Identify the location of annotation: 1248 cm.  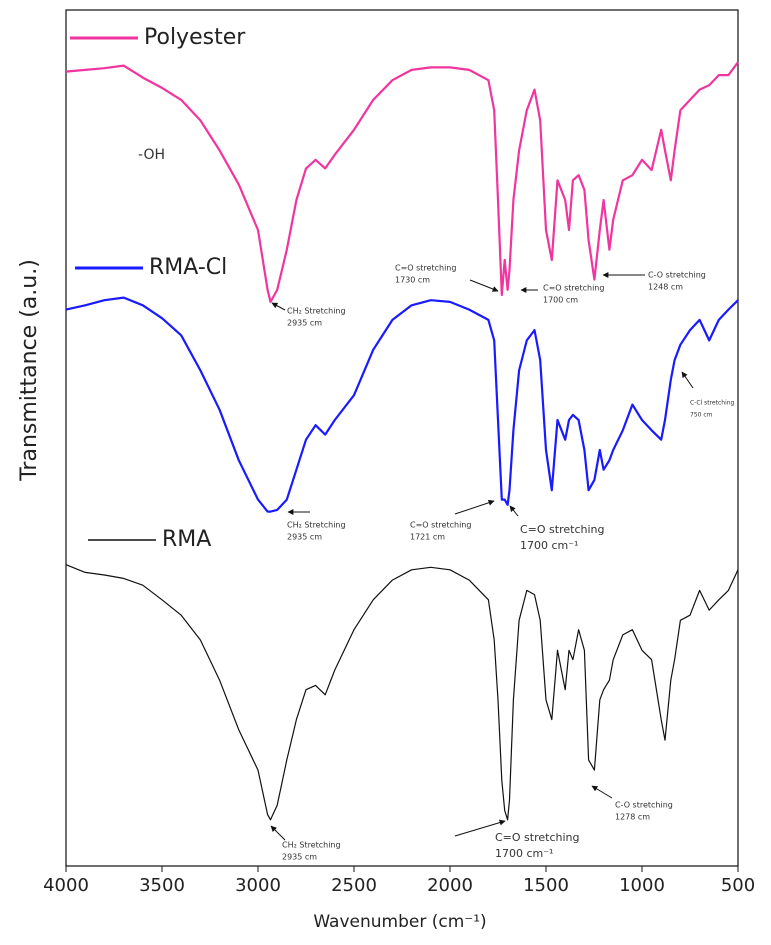
(665, 287).